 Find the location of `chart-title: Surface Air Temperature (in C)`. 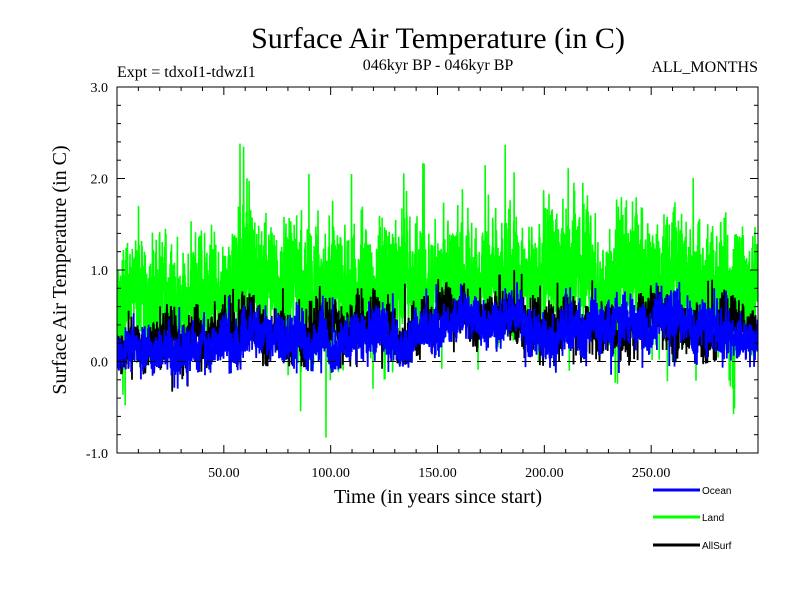

chart-title: Surface Air Temperature (in C) is located at coordinates (438, 38).